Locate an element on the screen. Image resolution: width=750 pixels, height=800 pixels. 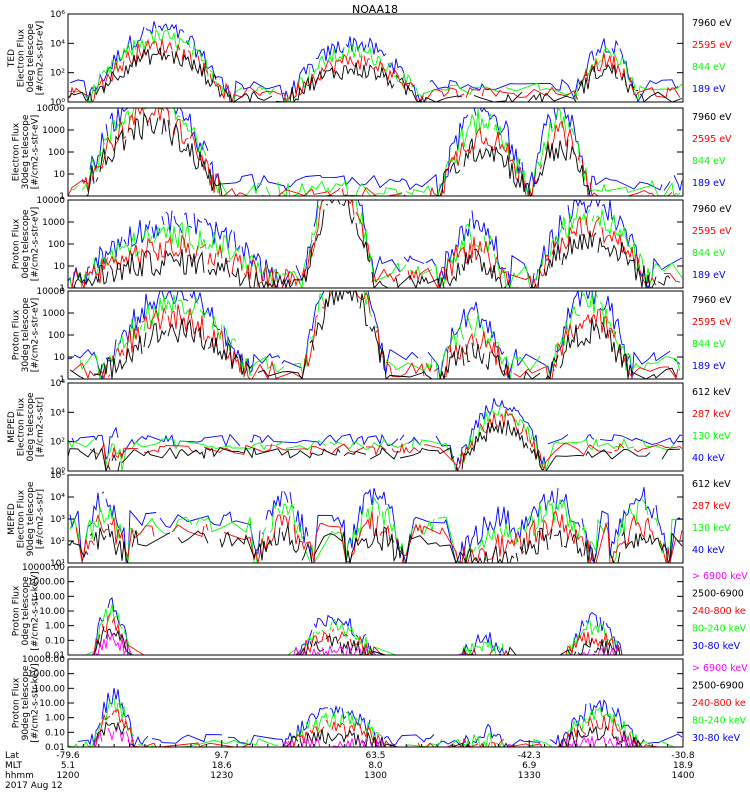
panel-8-ylabel: Proton Flux is located at coordinates (17, 702).